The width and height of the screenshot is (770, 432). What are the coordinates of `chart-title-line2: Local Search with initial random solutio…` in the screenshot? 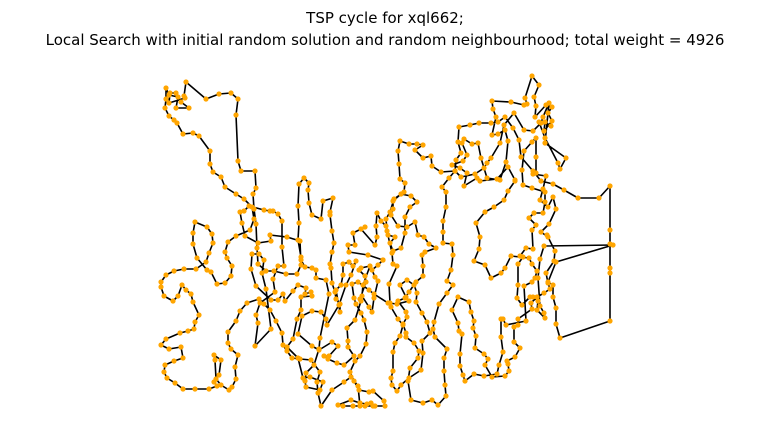 It's located at (385, 40).